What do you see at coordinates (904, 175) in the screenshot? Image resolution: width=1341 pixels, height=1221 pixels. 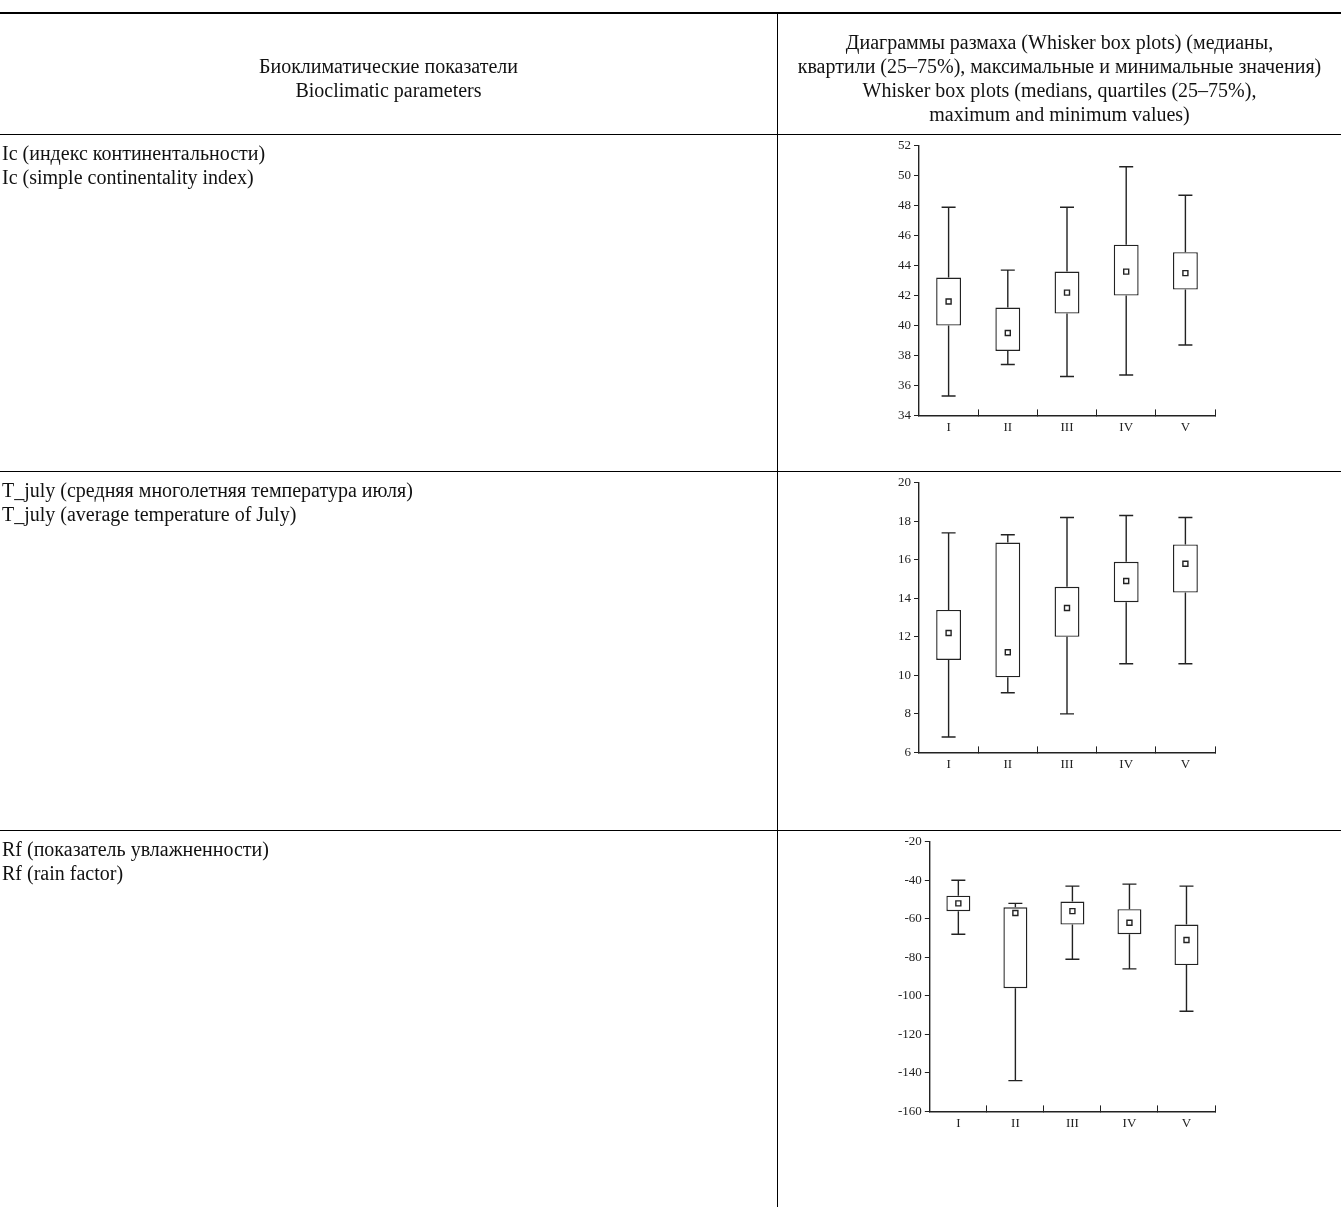 I see `y-tick-label: 50` at bounding box center [904, 175].